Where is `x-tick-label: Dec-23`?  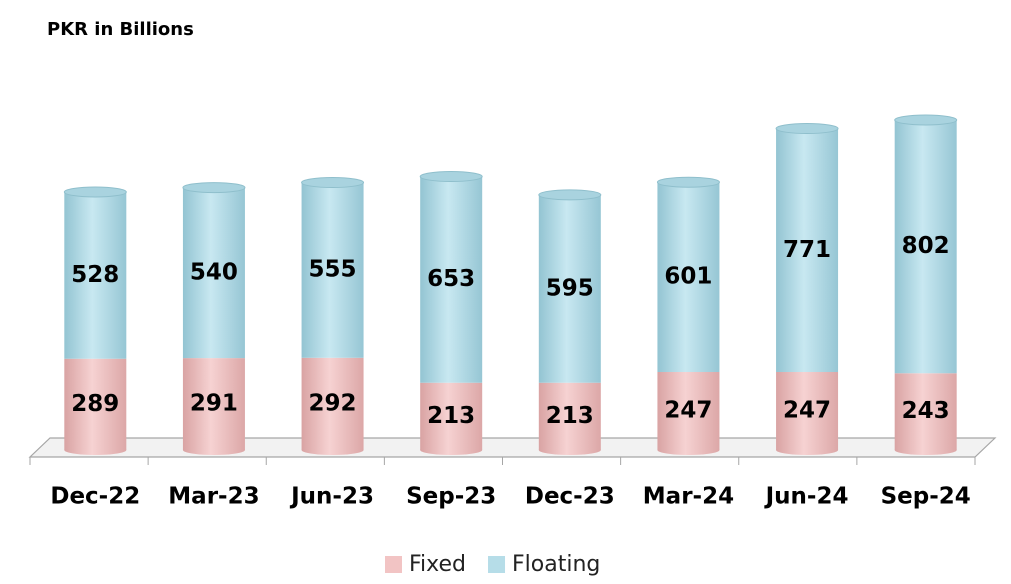 x-tick-label: Dec-23 is located at coordinates (570, 497).